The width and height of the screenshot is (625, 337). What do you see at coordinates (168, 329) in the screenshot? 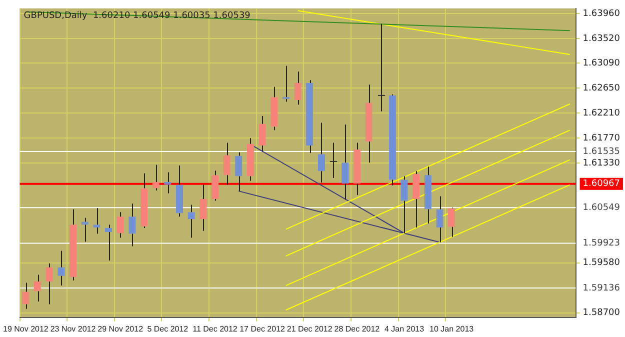
I see `x-tick-label: 5 Dec 2012` at bounding box center [168, 329].